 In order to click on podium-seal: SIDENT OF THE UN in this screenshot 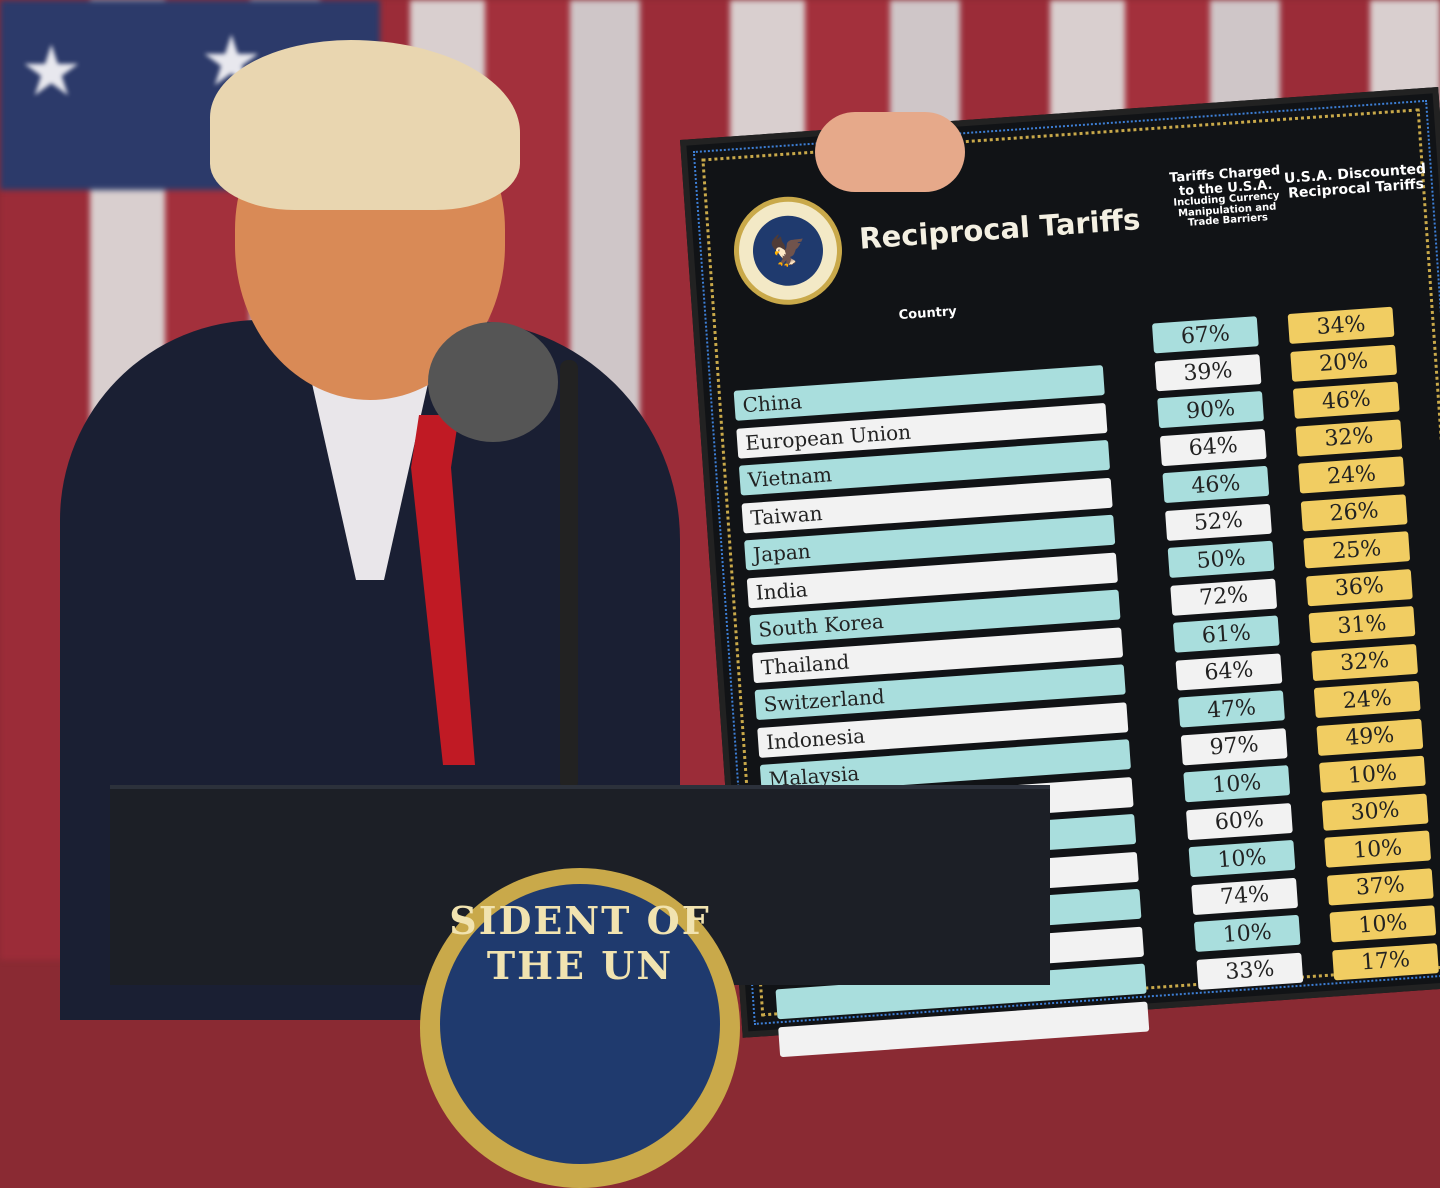, I will do `click(580, 1028)`.